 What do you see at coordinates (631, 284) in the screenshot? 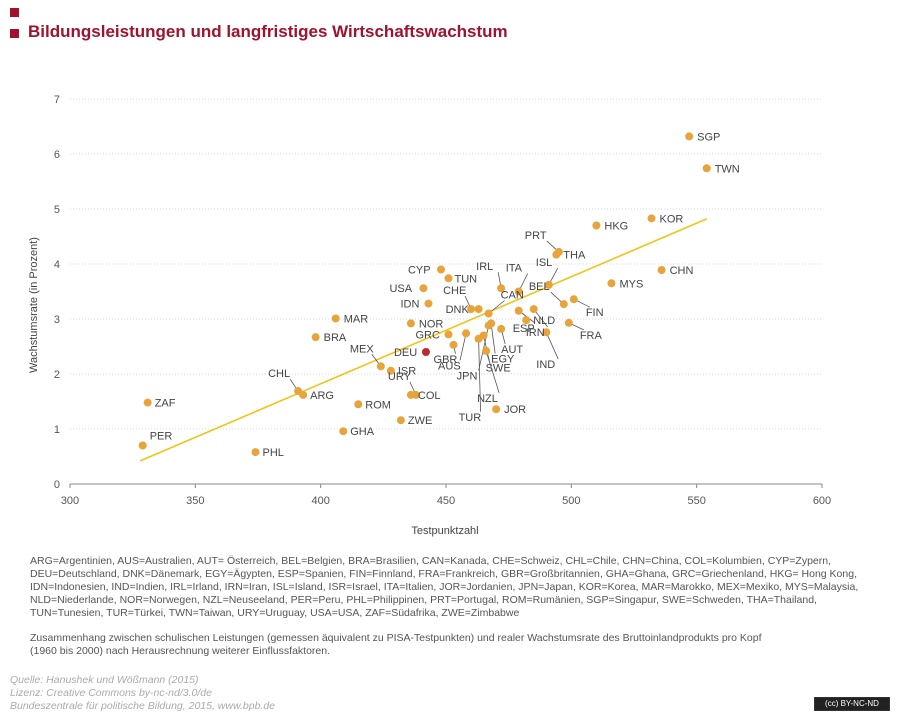
I see `point-label-mys: MYS` at bounding box center [631, 284].